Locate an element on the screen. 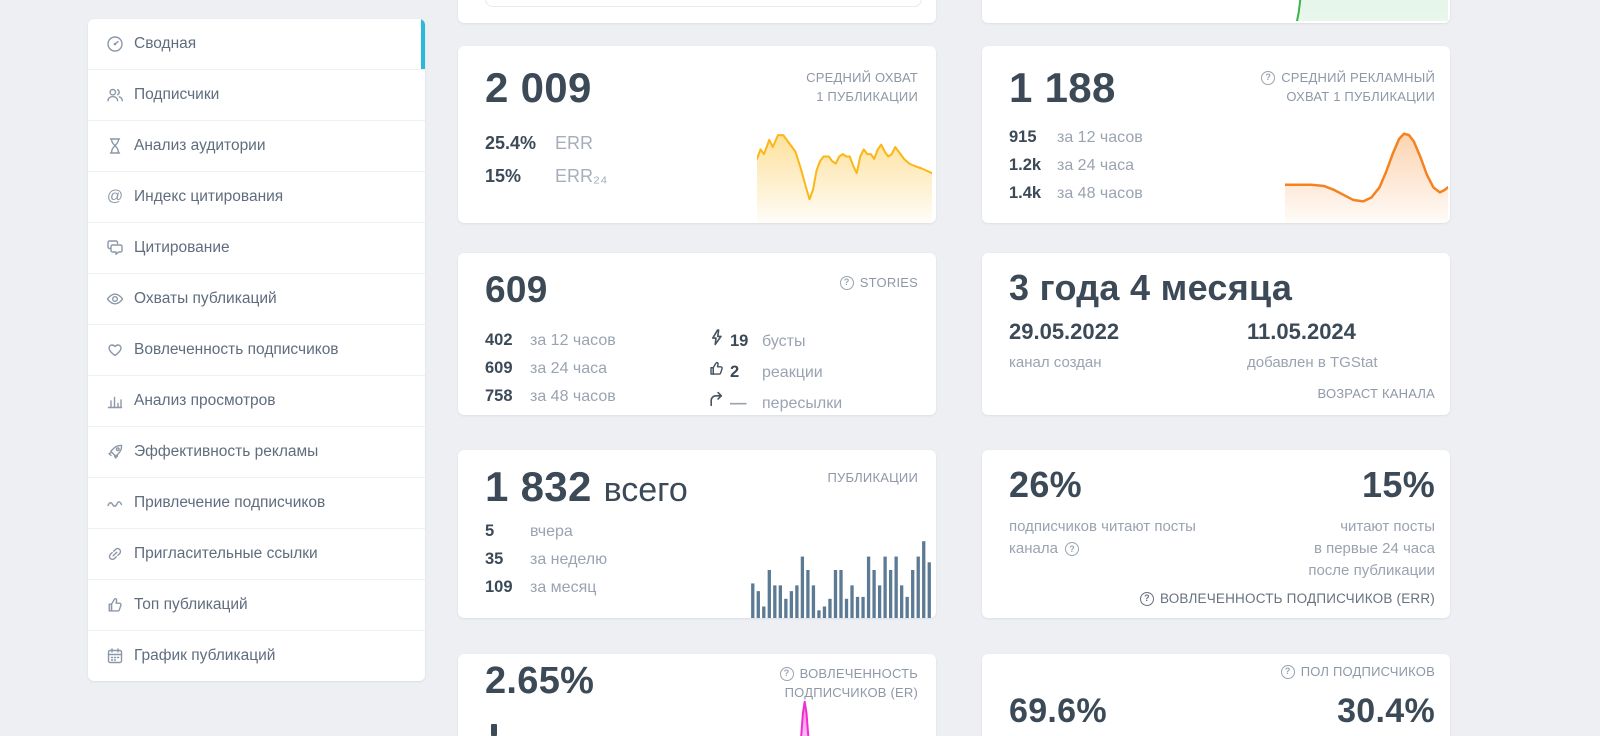 Image resolution: width=1600 pixels, height=736 pixels. stat-row: 25.4% ERR is located at coordinates (546, 143).